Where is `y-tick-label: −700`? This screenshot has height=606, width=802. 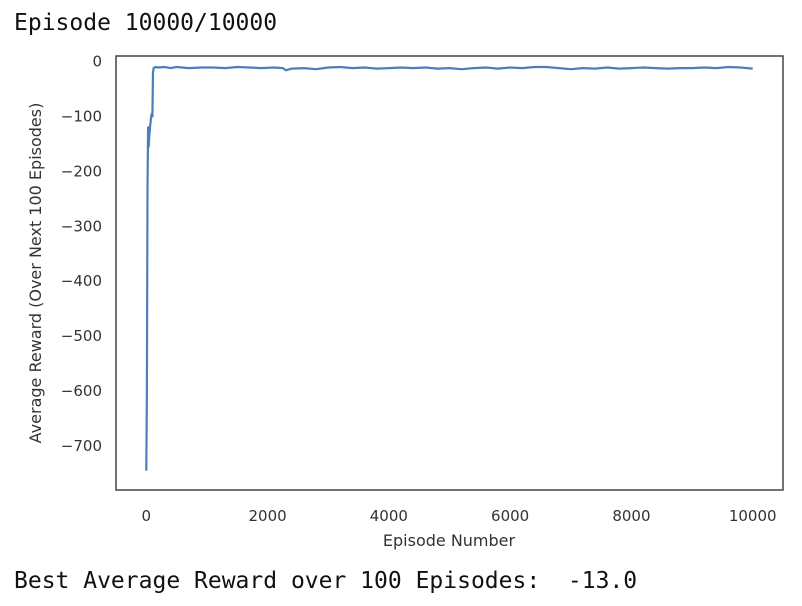 y-tick-label: −700 is located at coordinates (81, 446).